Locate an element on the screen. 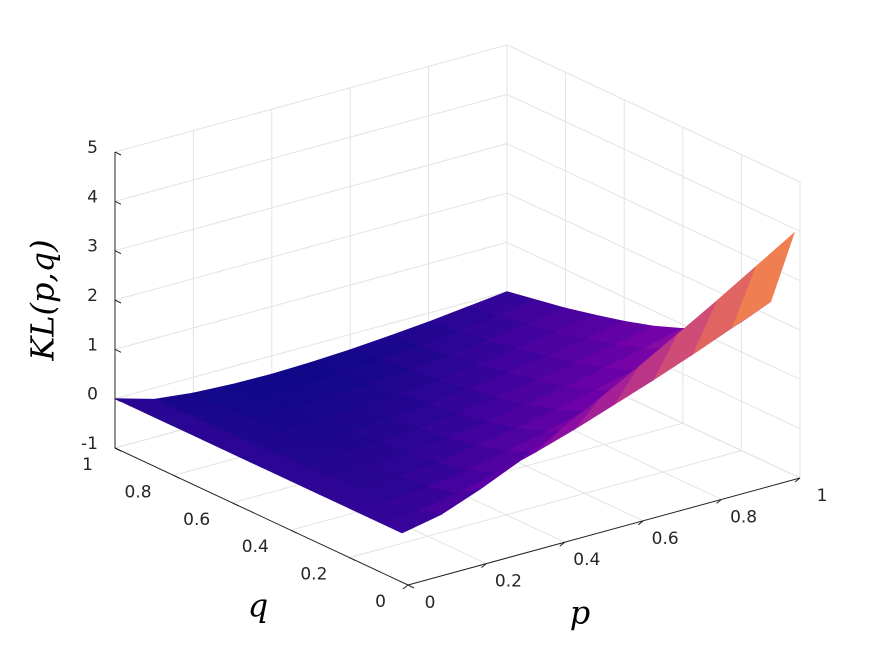 This screenshot has height=656, width=875. z-tick-label: 0 is located at coordinates (92, 395).